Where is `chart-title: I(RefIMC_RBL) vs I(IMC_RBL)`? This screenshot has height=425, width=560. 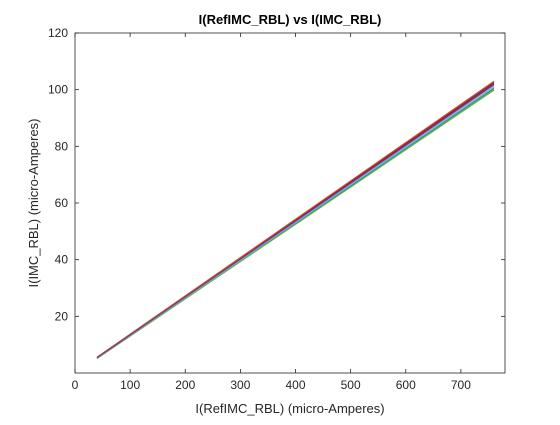
chart-title: I(RefIMC_RBL) vs I(IMC_RBL) is located at coordinates (290, 19).